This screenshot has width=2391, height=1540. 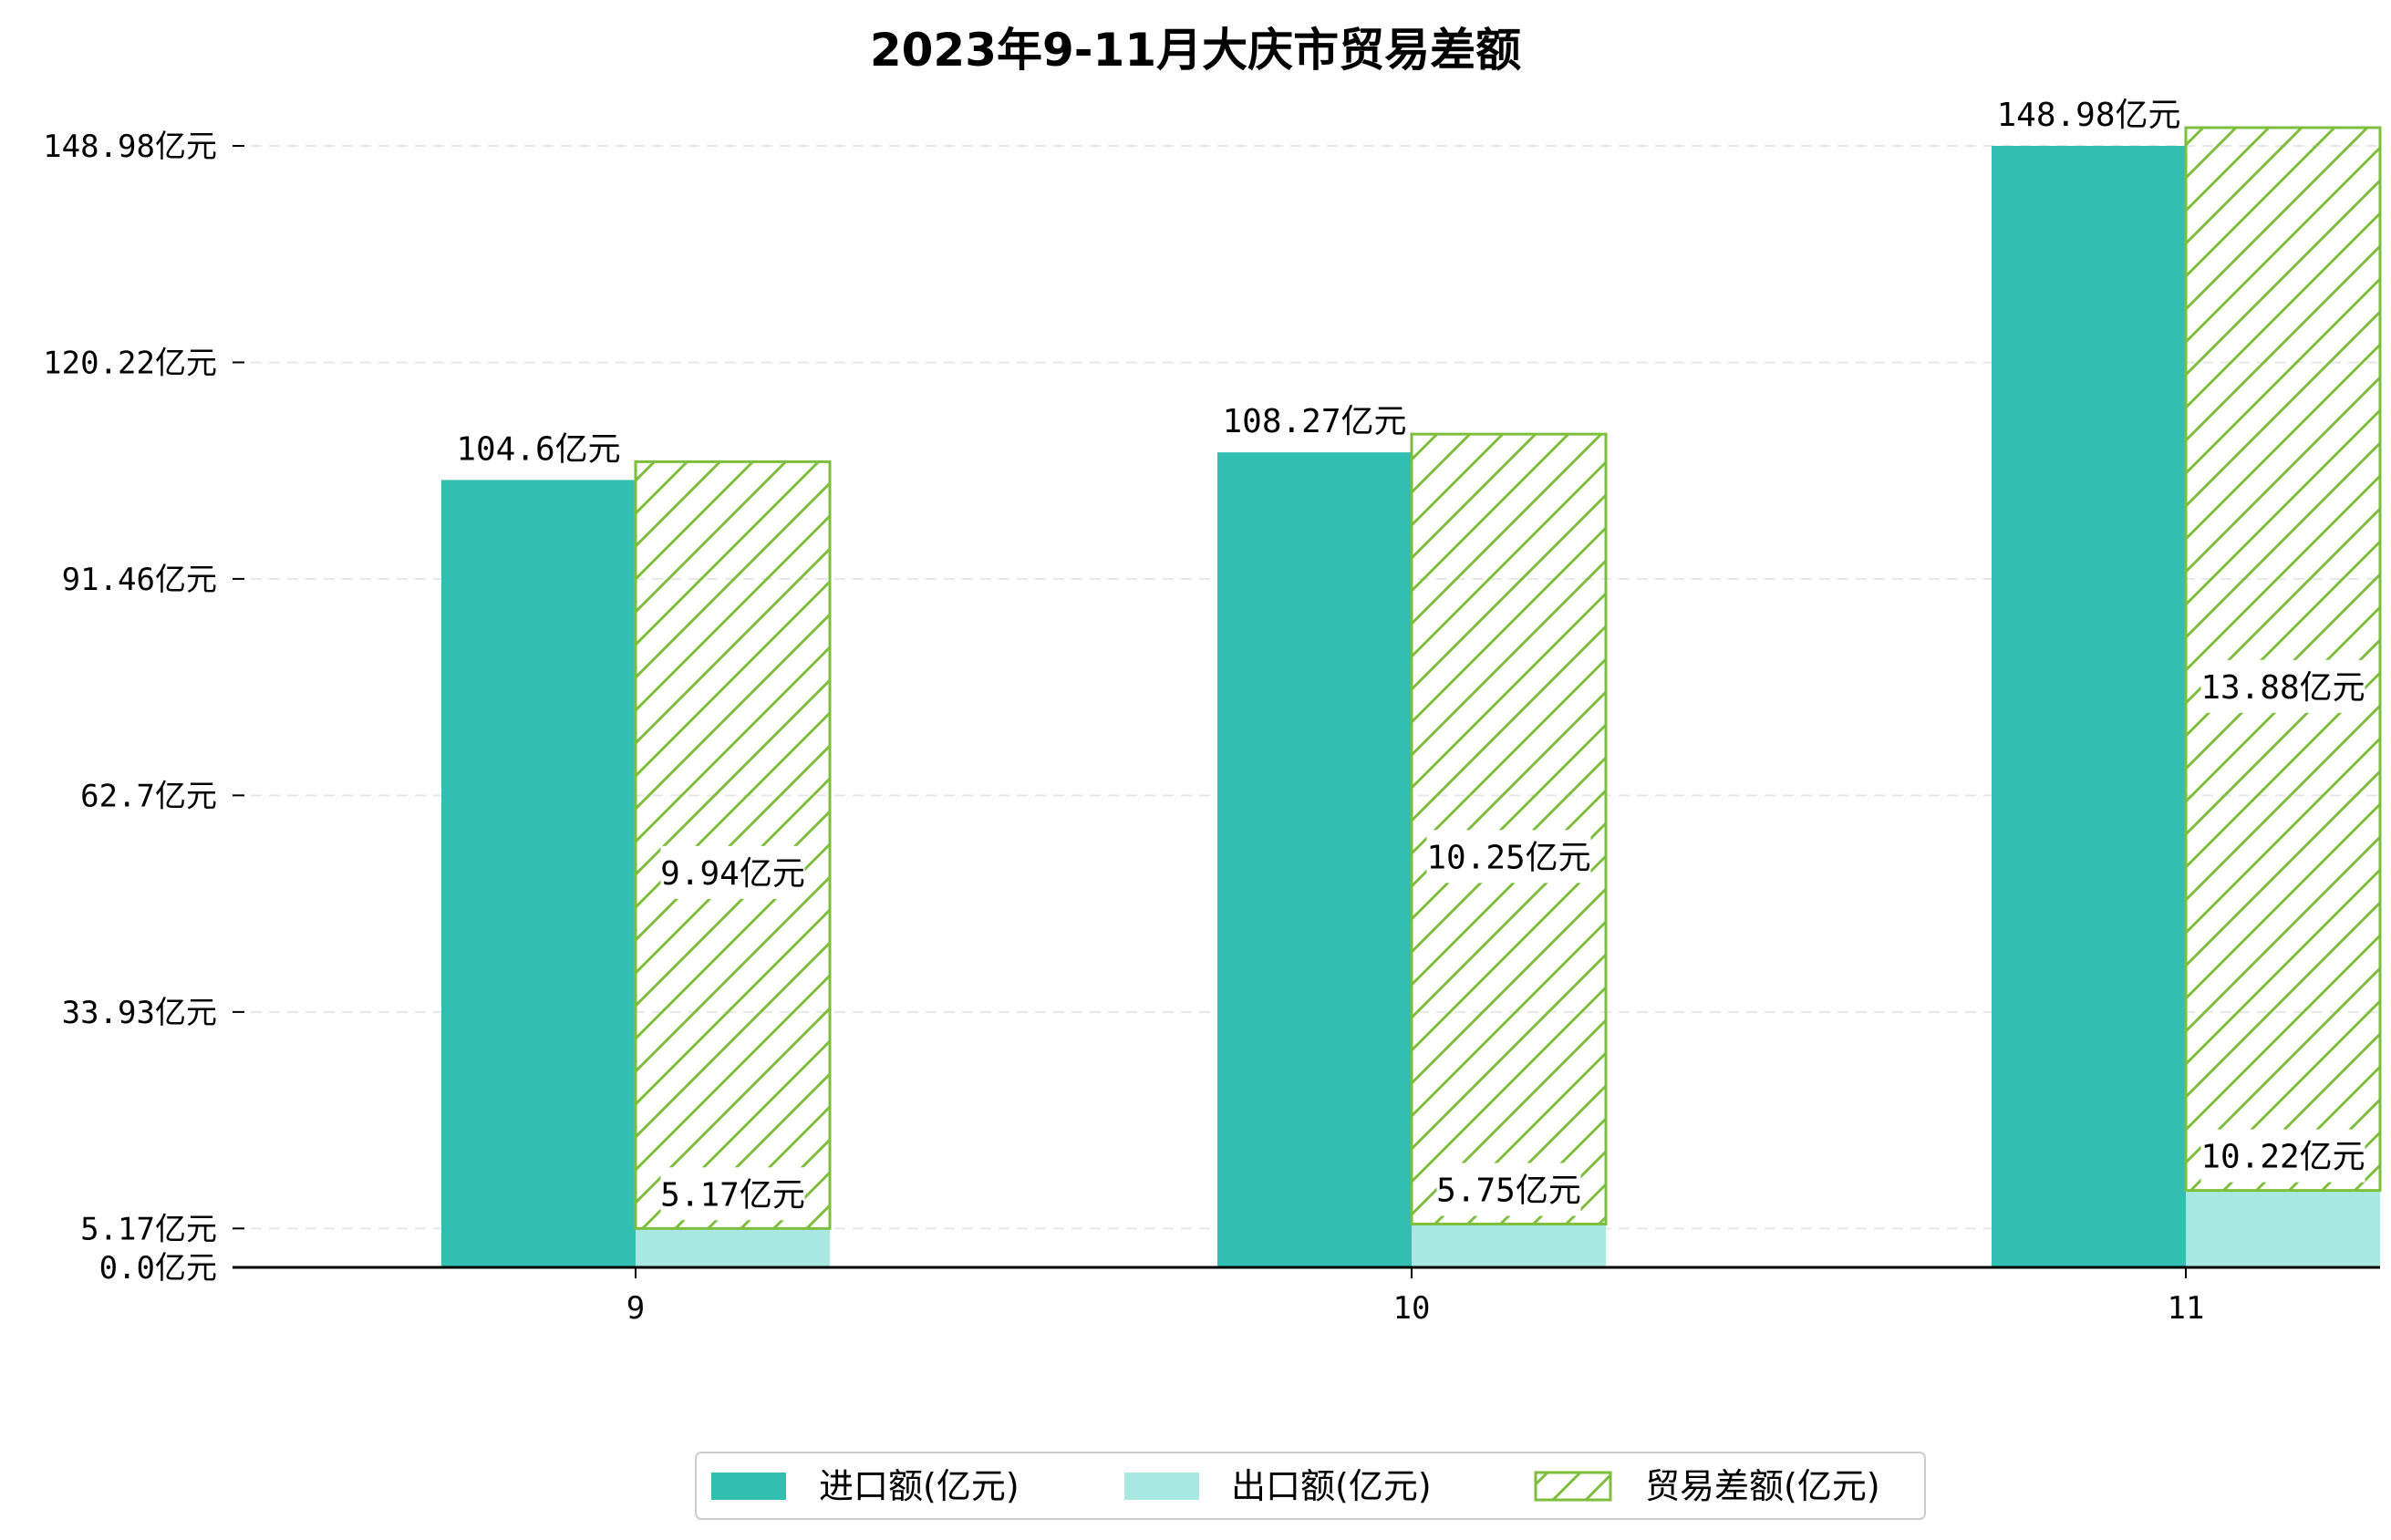 What do you see at coordinates (1306, 1296) in the screenshot?
I see `x-axis: 9 10 11` at bounding box center [1306, 1296].